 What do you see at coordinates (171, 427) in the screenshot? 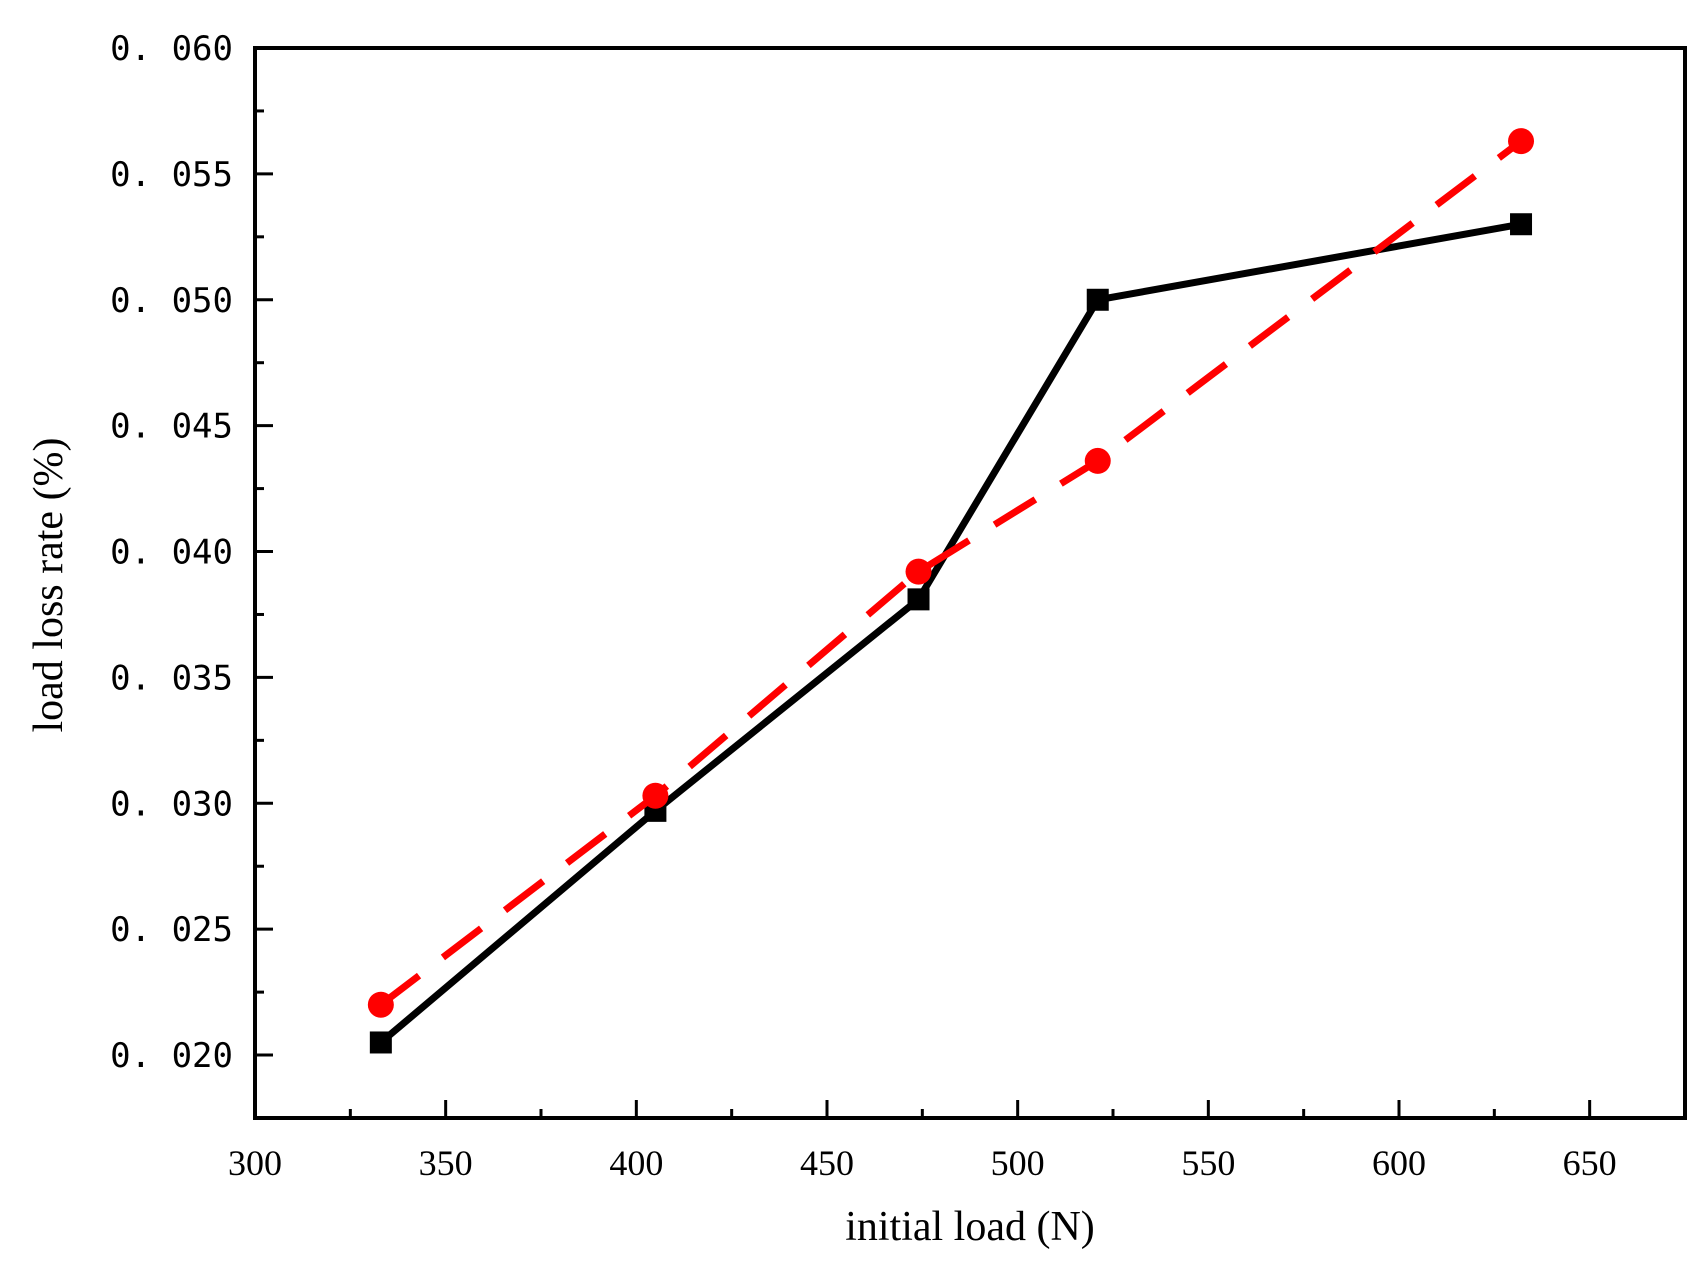
I see `y-tick-label: 0. 045` at bounding box center [171, 427].